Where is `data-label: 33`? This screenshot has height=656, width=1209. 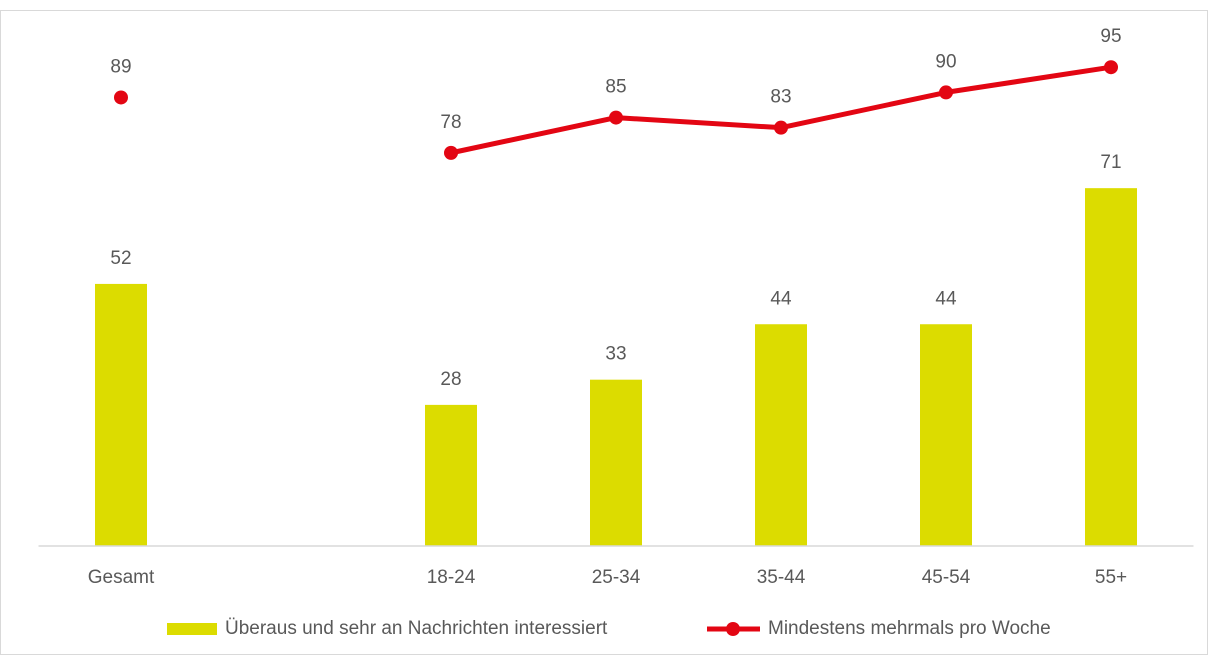 data-label: 33 is located at coordinates (615, 354).